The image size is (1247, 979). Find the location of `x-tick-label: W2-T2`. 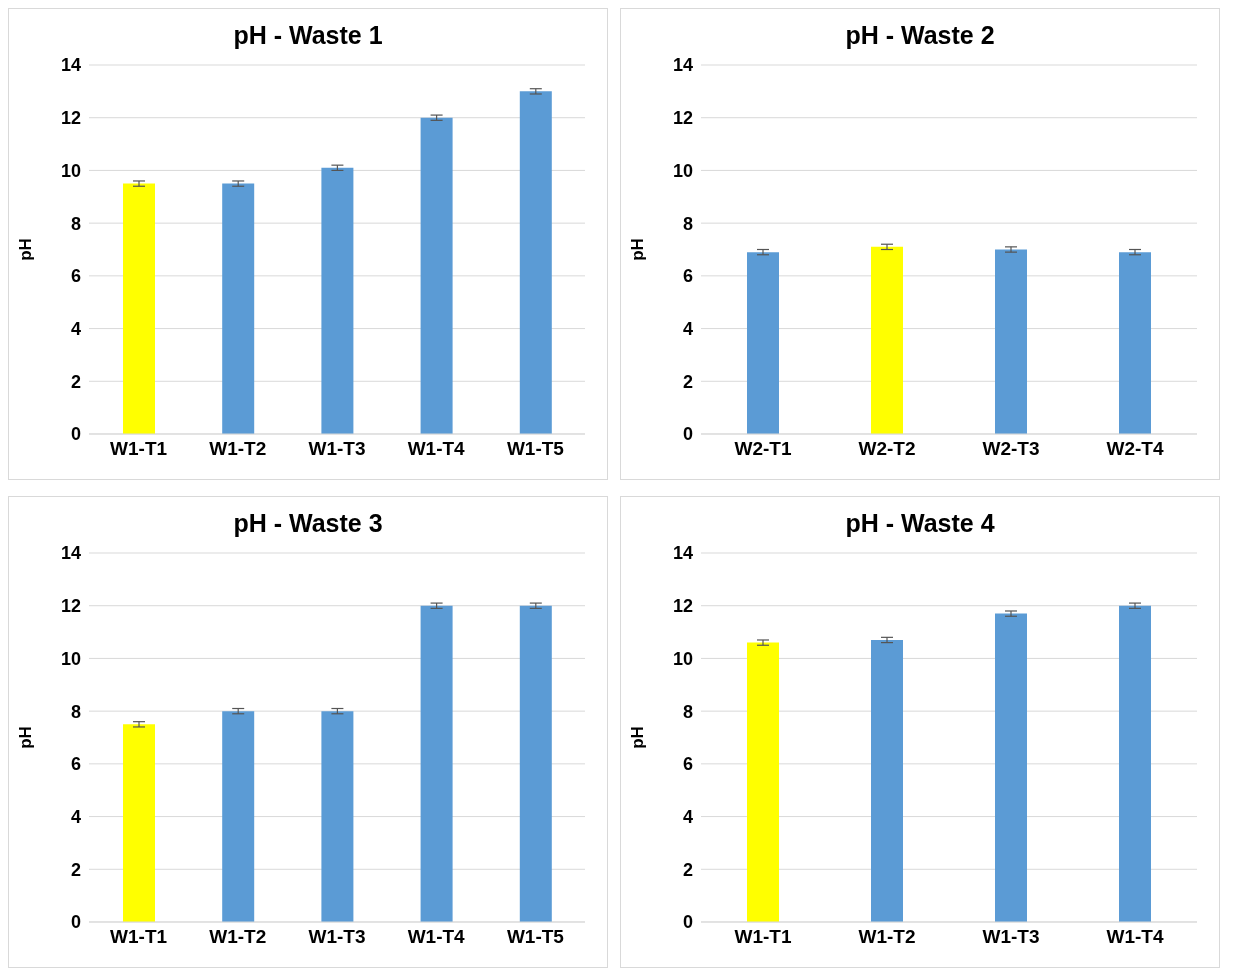

x-tick-label: W2-T2 is located at coordinates (887, 449).